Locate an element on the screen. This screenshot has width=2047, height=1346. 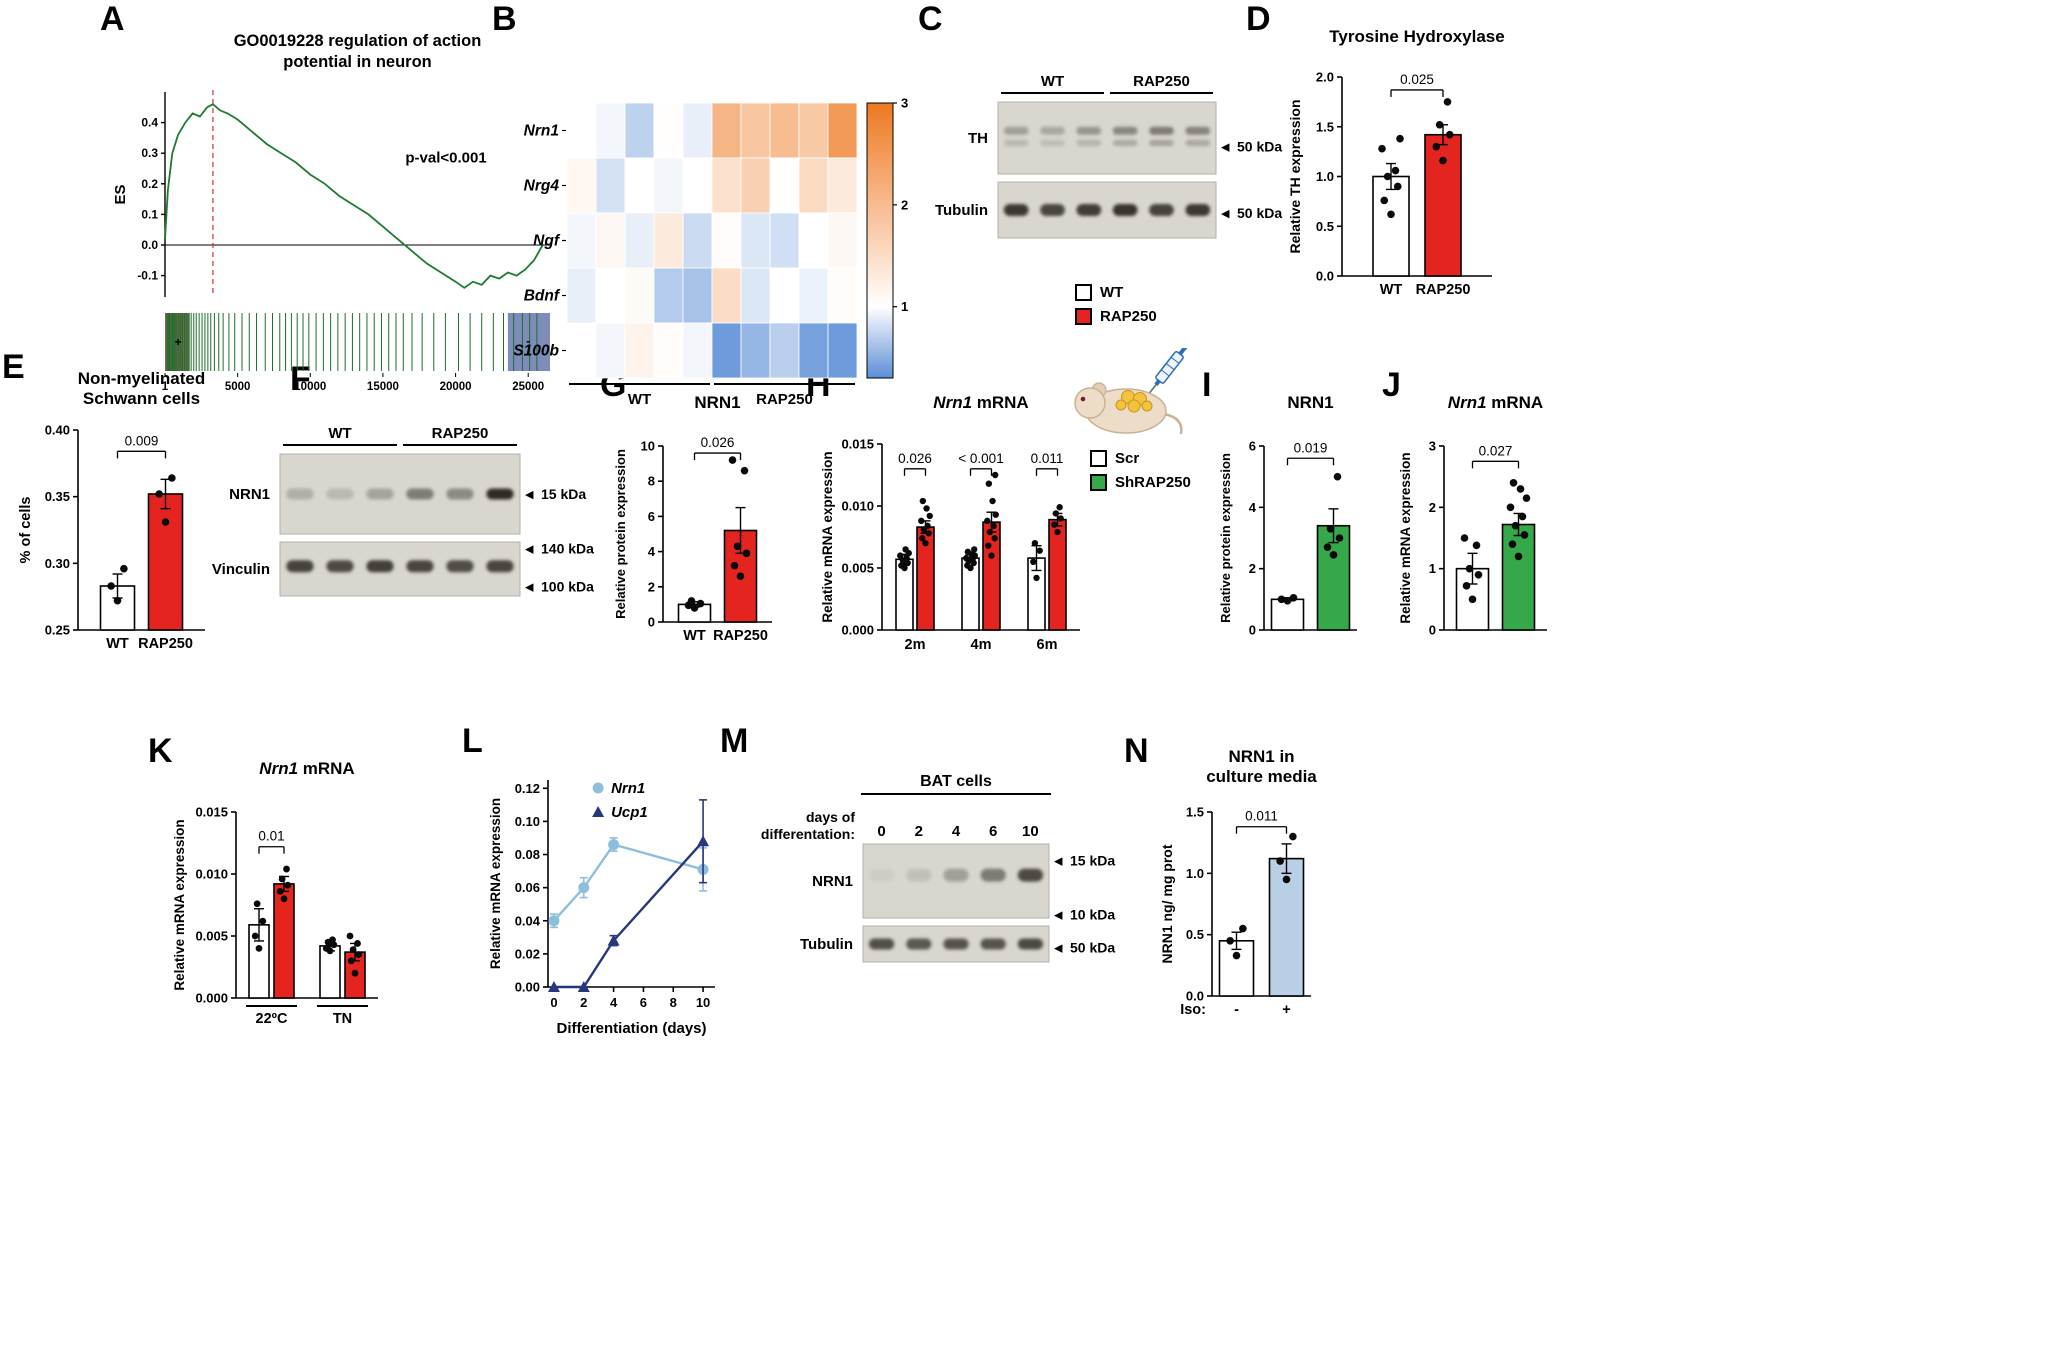
fat-cells-cluster is located at coordinates (1134, 401).